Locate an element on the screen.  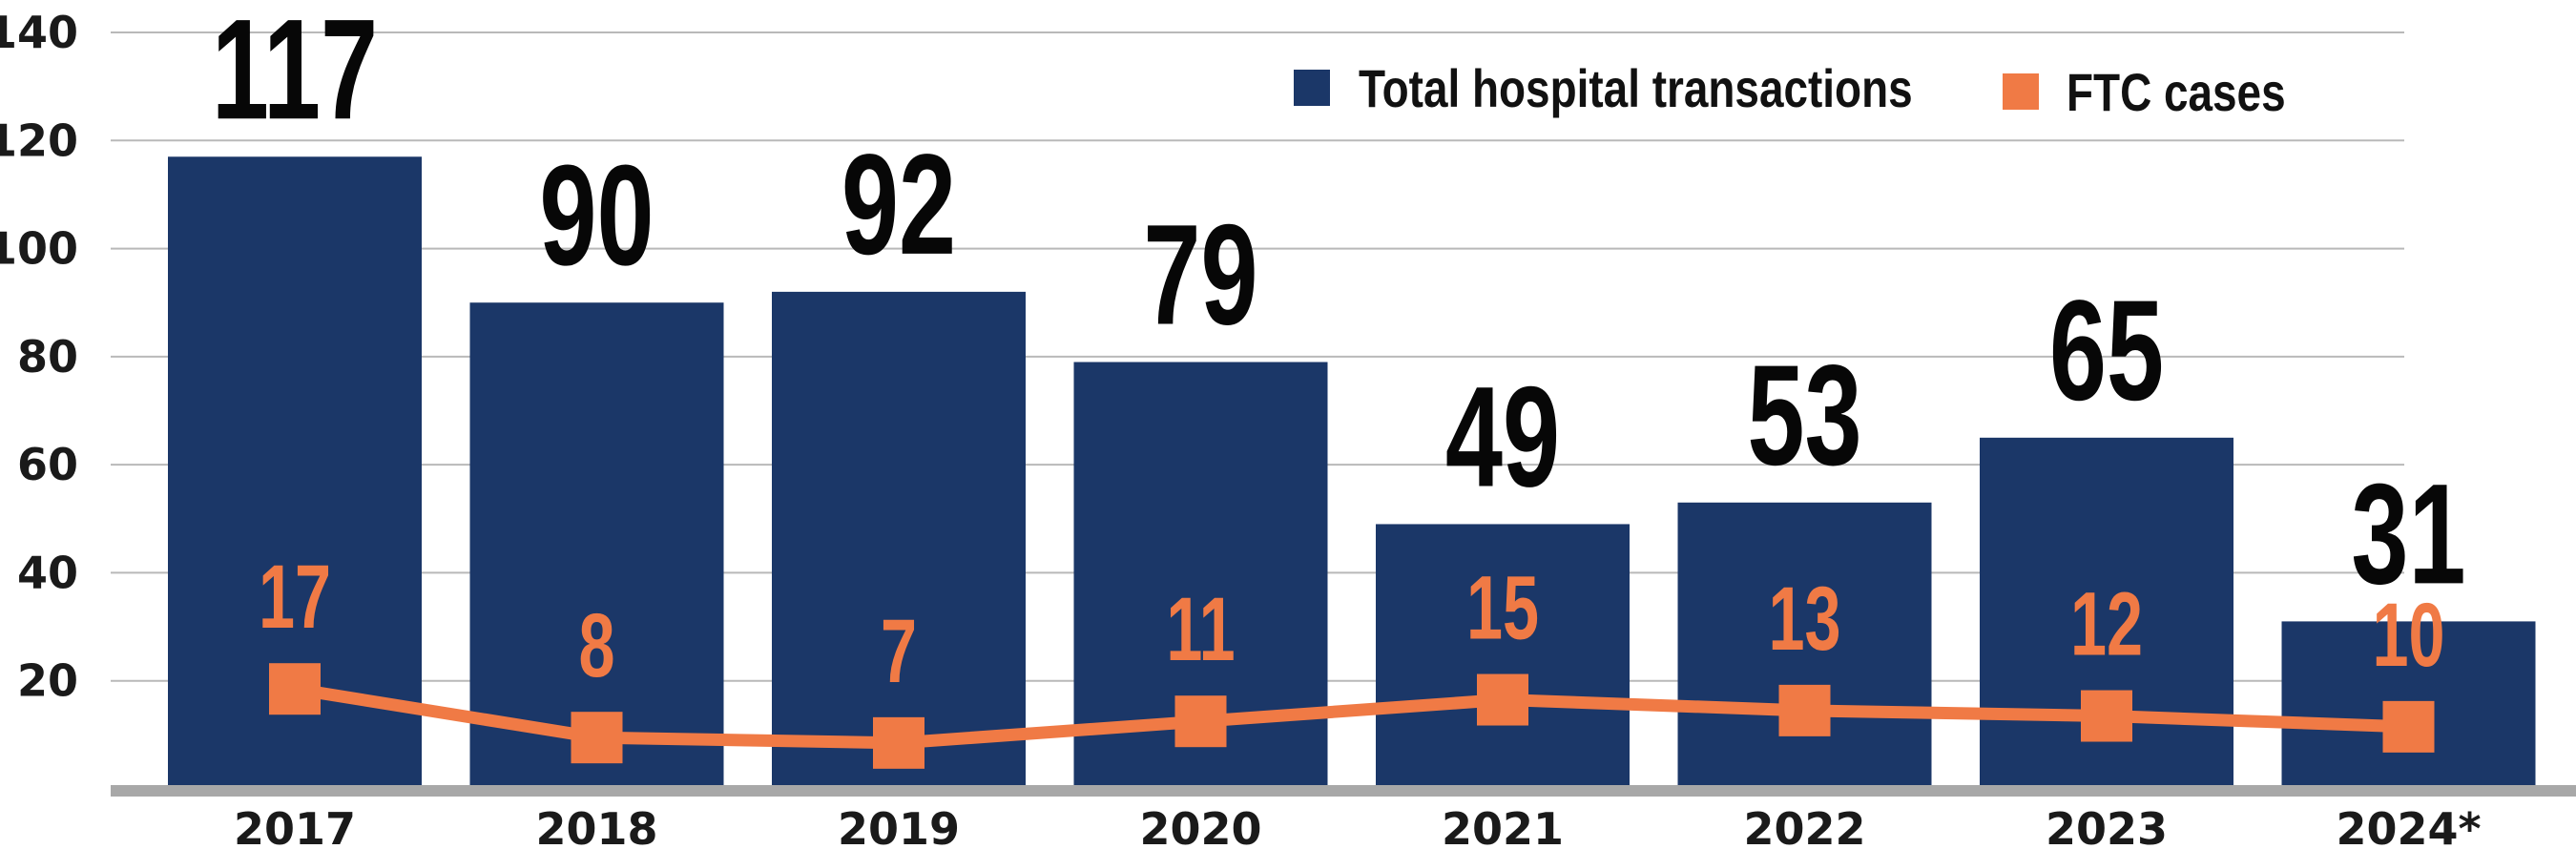
y-tick-label: 140 is located at coordinates (39, 32).